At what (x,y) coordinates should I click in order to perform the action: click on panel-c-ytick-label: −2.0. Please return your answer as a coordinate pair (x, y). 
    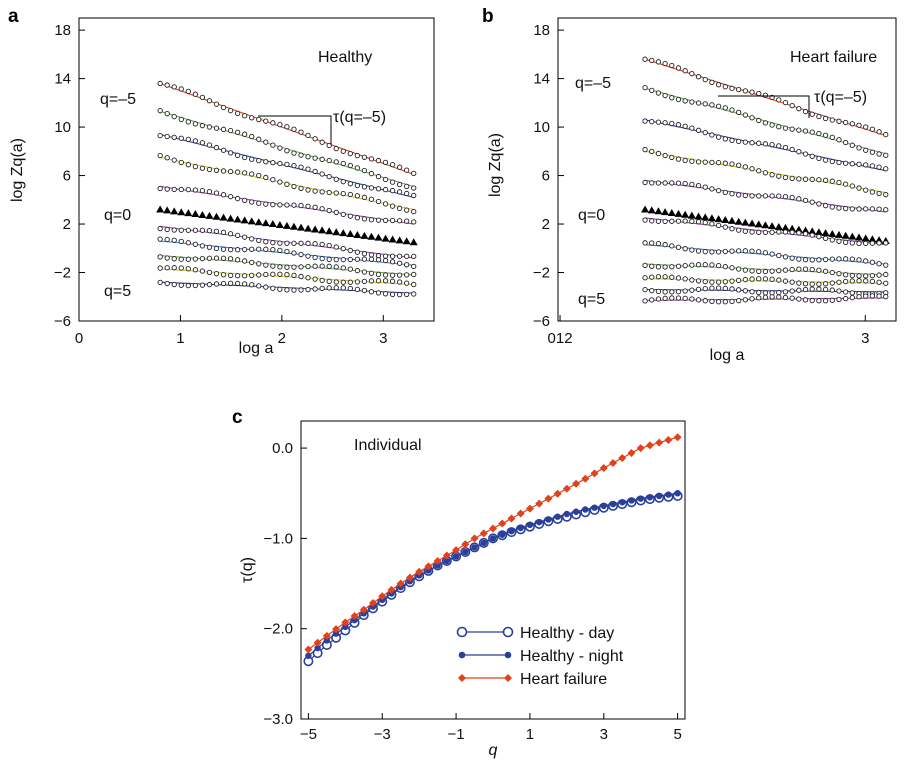
    Looking at the image, I should click on (278, 629).